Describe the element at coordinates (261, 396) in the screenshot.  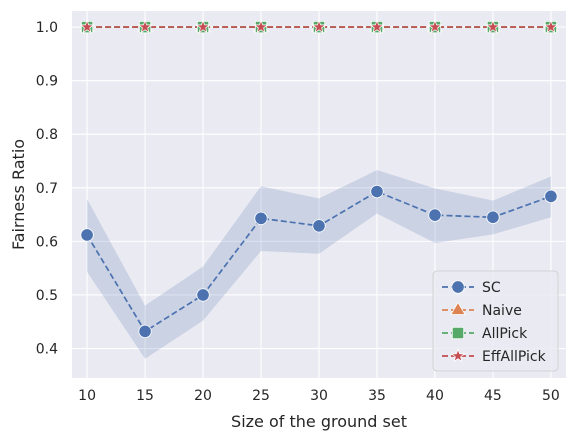
I see `x-tick-label: 25` at that location.